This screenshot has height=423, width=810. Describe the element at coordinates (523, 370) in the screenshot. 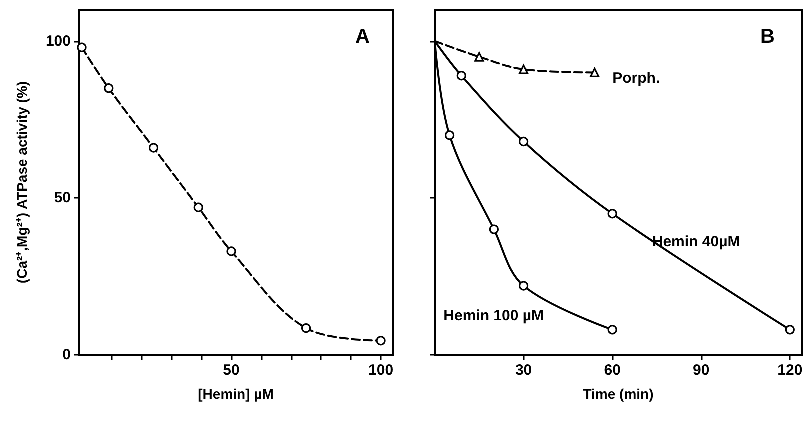

I see `x-tick-label: 30` at that location.